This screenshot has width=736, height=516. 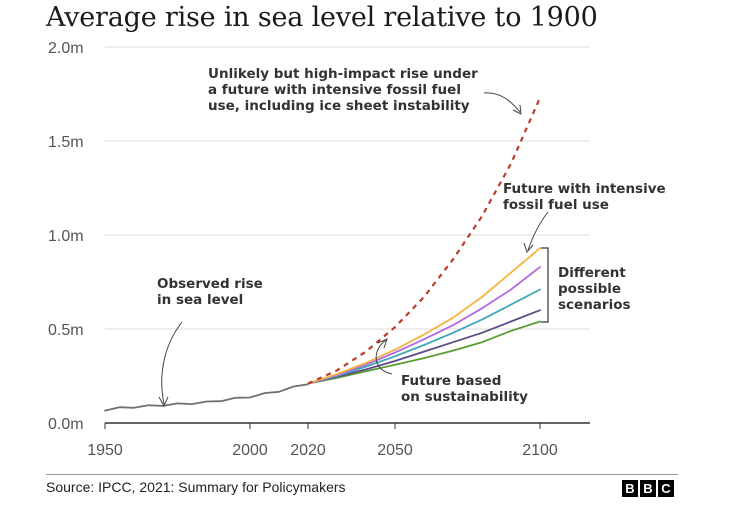 What do you see at coordinates (424, 352) in the screenshot?
I see `series-line-ssp1-1.9` at bounding box center [424, 352].